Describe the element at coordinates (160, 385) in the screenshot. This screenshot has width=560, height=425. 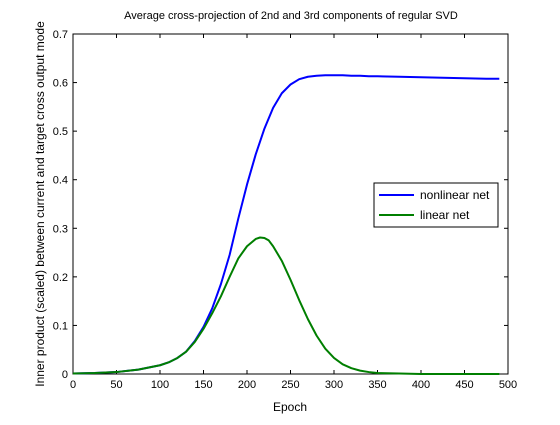
I see `x-tick-label: 100` at that location.